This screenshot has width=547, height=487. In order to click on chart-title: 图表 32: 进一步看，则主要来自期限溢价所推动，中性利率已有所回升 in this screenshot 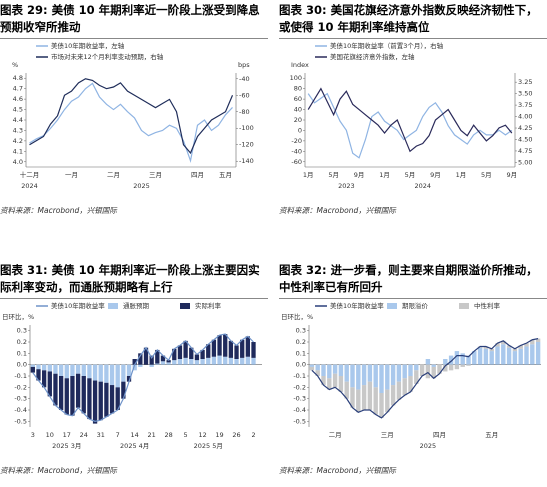, I will do `click(413, 280)`.